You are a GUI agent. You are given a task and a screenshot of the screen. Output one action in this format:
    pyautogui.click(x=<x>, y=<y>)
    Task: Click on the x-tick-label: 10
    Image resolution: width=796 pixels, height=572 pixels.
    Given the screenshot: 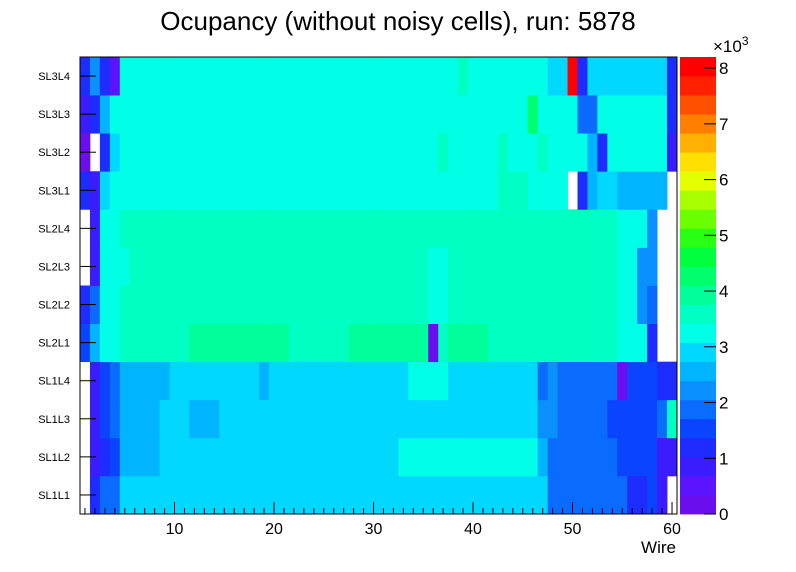 What is the action you would take?
    pyautogui.click(x=175, y=529)
    